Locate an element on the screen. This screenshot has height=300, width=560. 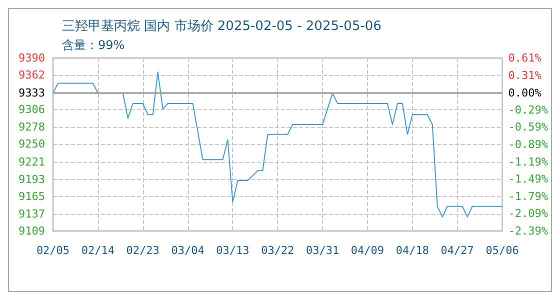
y2-tick-label: -1.19% is located at coordinates (528, 161).